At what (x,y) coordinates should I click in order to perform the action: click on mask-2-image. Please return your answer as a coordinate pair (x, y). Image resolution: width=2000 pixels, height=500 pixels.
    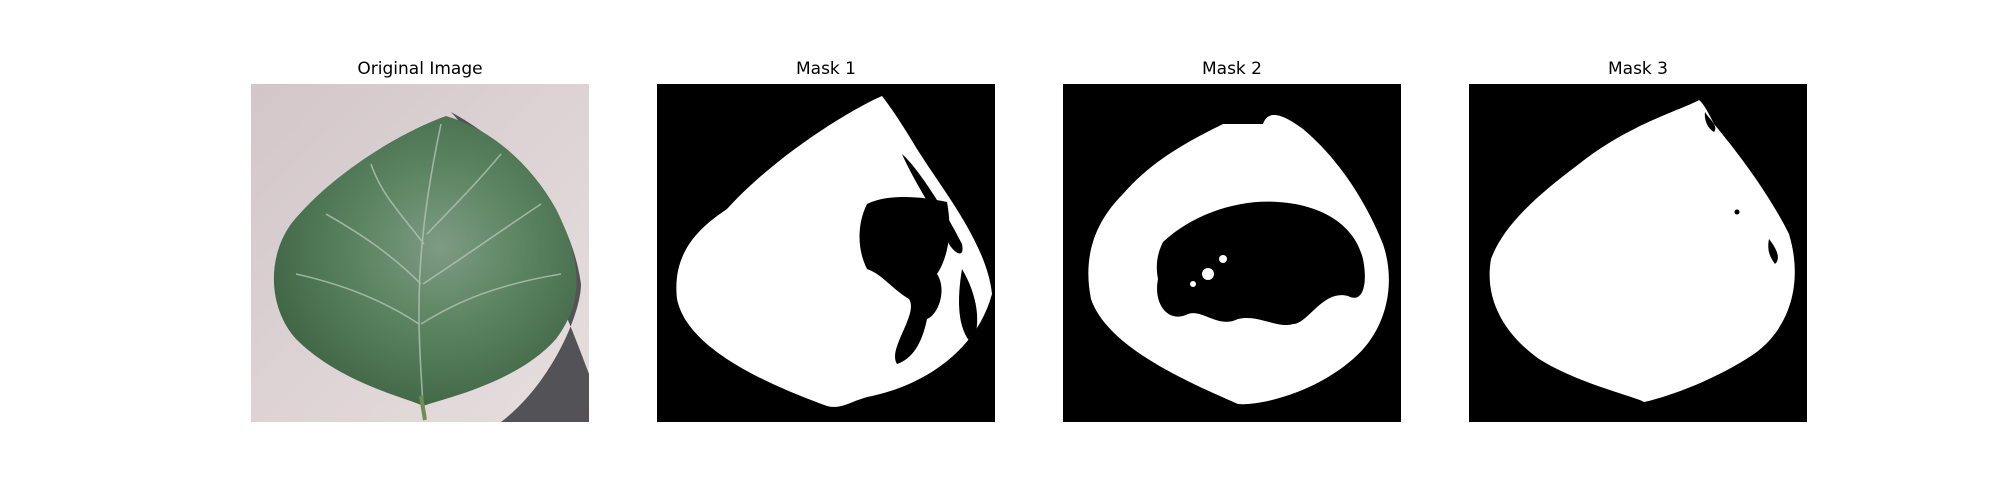
    Looking at the image, I should click on (1232, 253).